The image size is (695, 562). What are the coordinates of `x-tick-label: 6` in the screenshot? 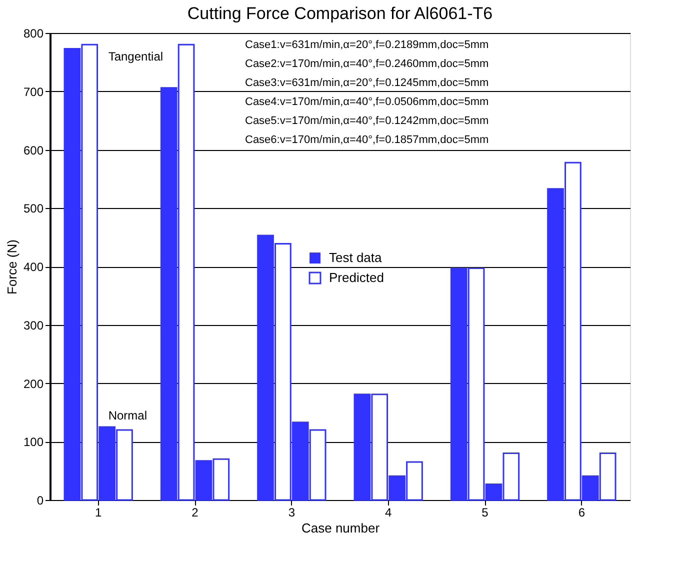 It's located at (582, 513).